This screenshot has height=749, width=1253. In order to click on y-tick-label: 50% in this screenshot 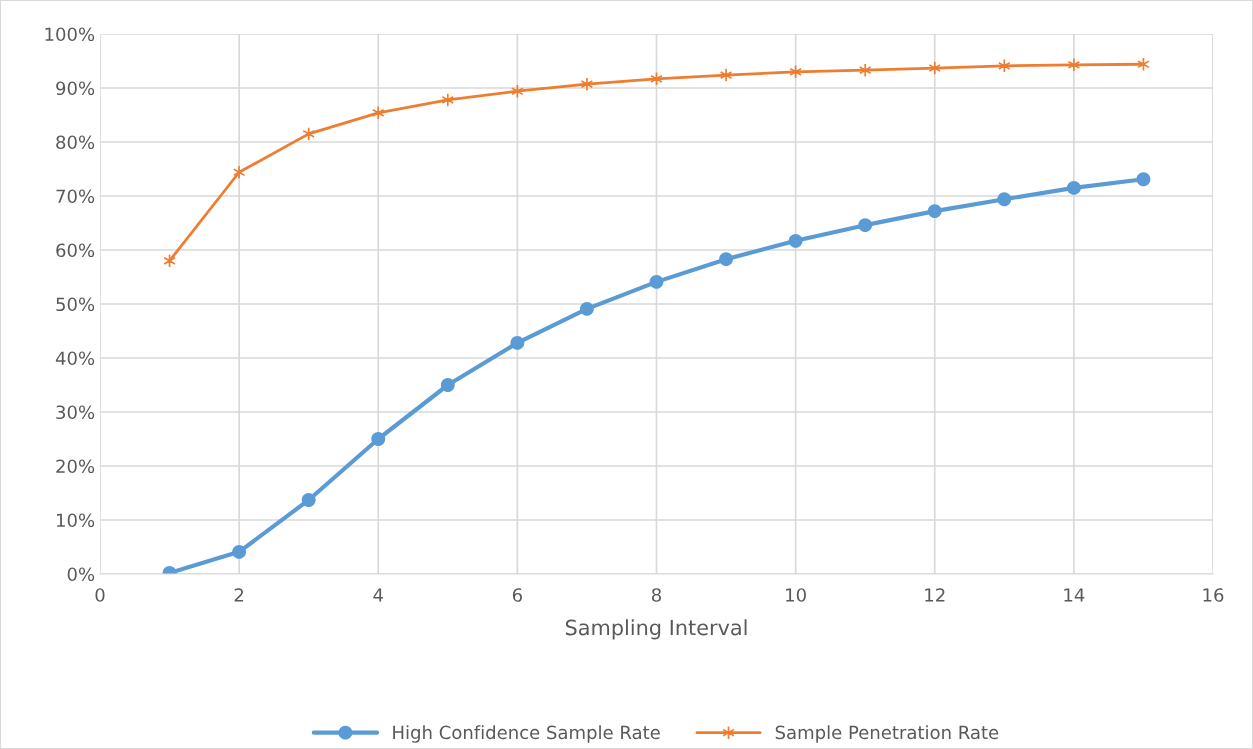, I will do `click(75, 304)`.